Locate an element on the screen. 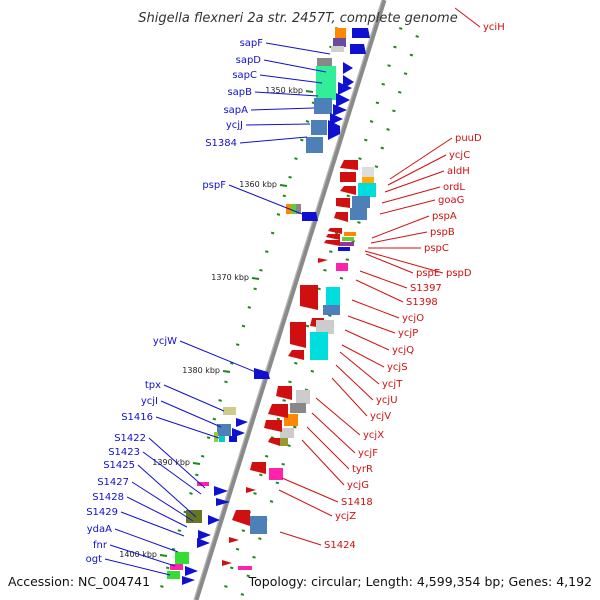 The height and width of the screenshot is (600, 600). gene-label: sapF is located at coordinates (252, 43).